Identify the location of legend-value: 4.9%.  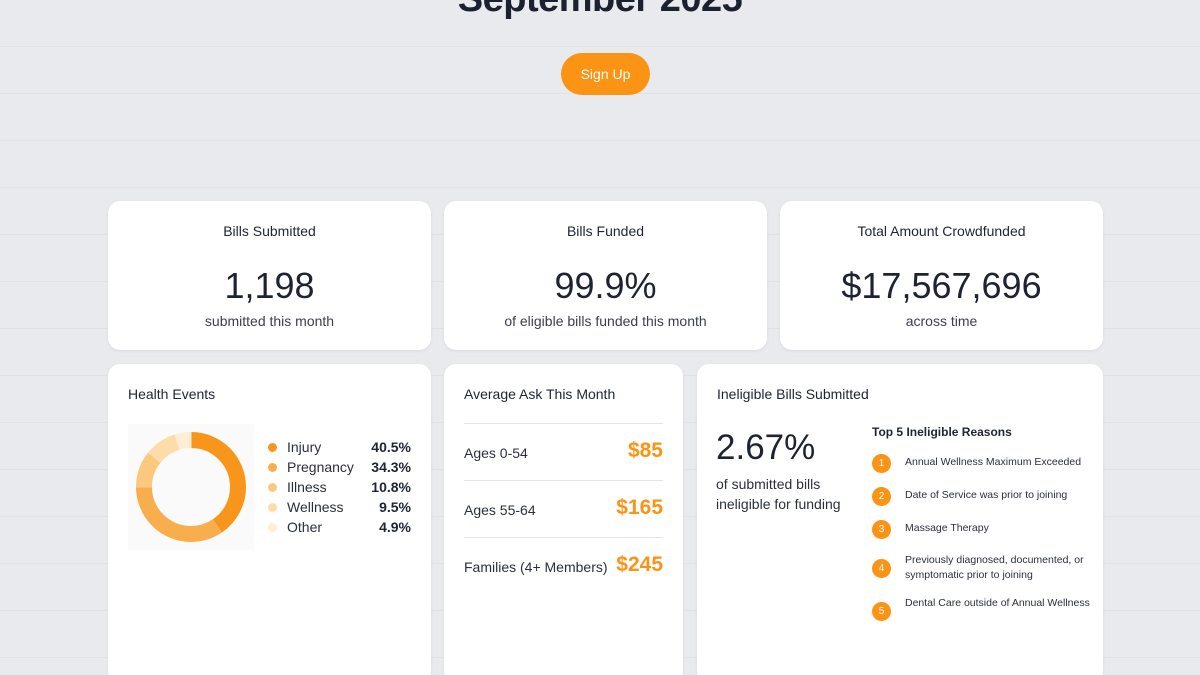
(395, 527).